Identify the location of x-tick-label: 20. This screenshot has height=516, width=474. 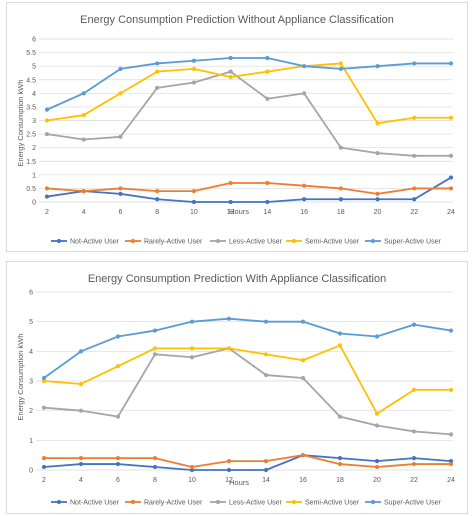
(377, 480).